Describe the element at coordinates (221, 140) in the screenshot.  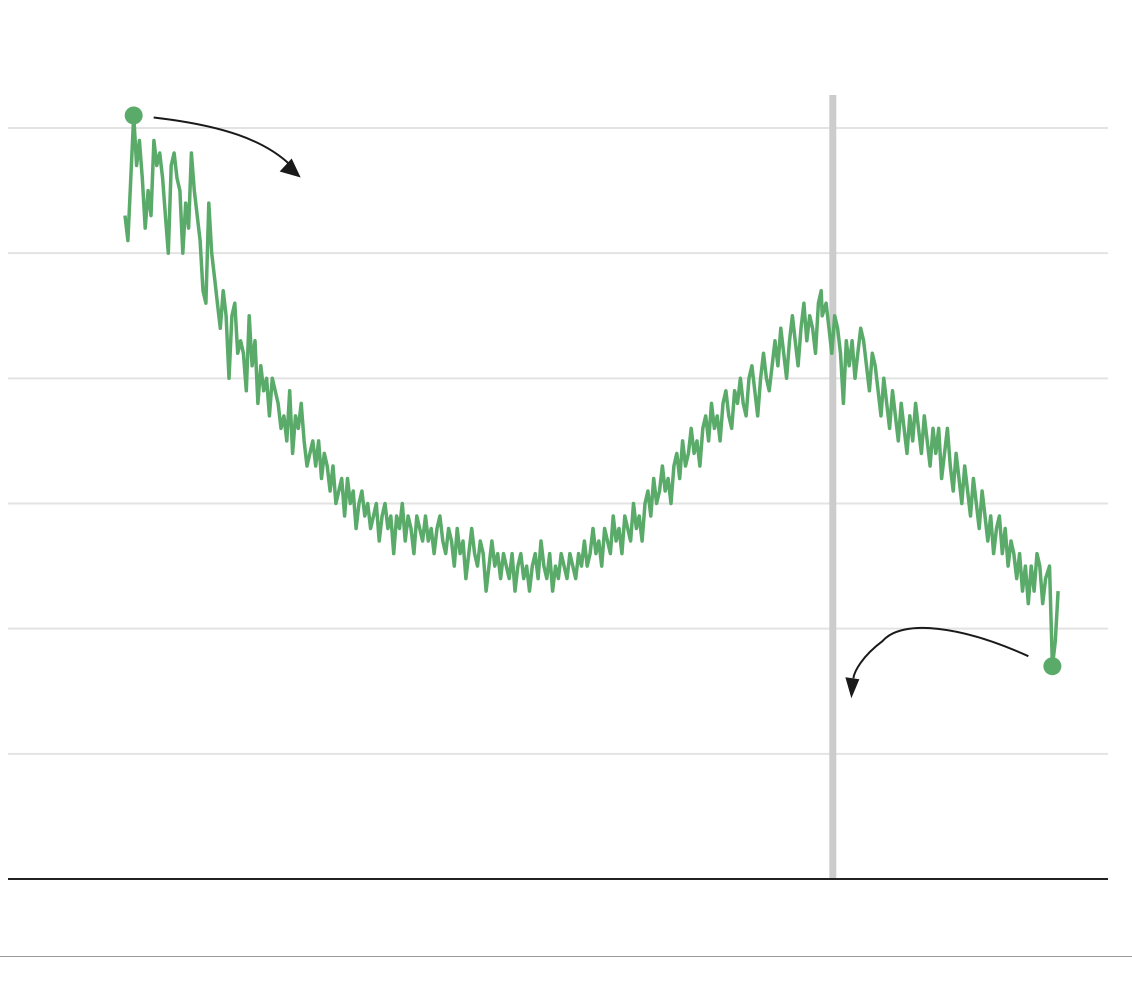
I see `arrow-from-peak` at that location.